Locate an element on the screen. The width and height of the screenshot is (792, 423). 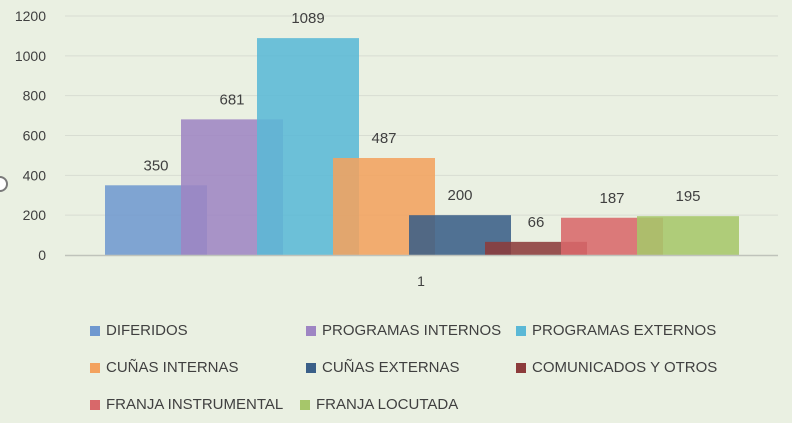
legend-label: FRANJA INSTRUMENTAL is located at coordinates (195, 404).